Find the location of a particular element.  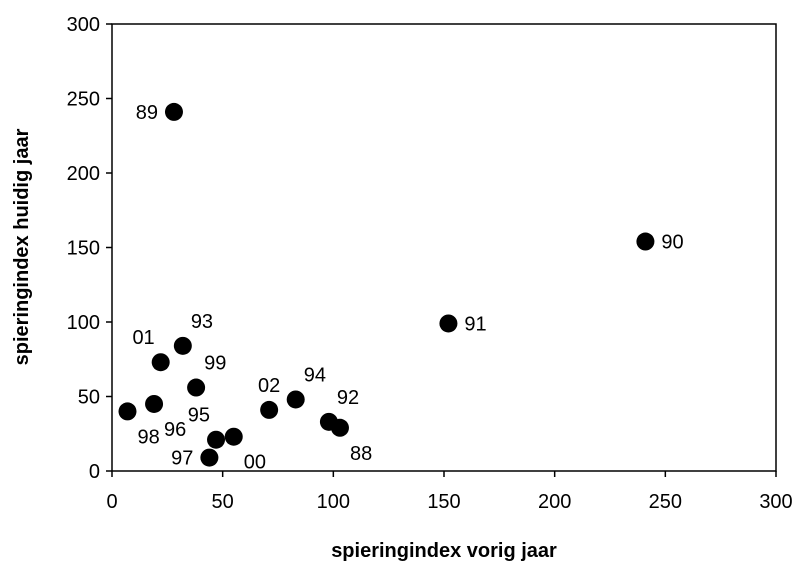

x-tick-label: 200 is located at coordinates (554, 502).